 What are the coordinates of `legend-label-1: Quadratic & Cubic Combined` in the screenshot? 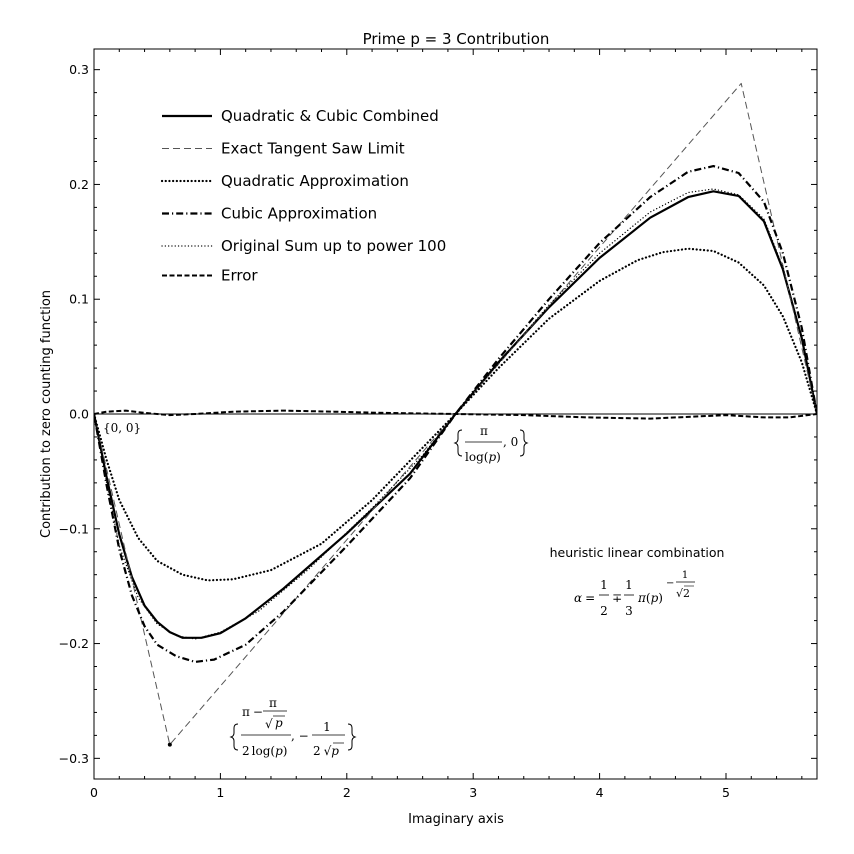 It's located at (330, 116).